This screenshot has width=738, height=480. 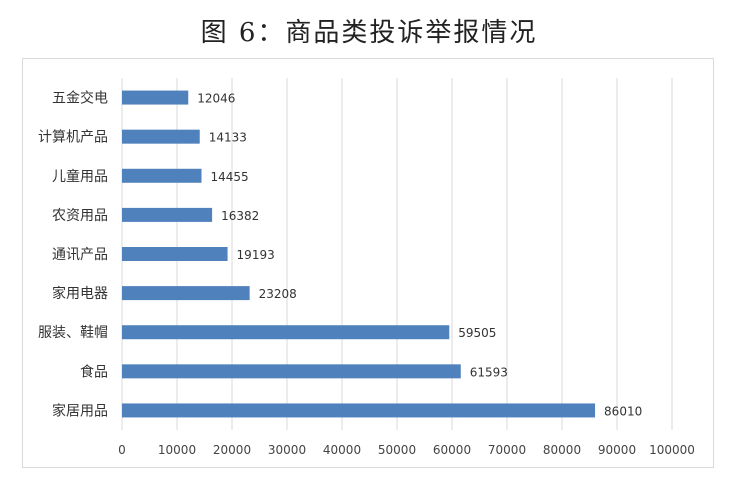 What do you see at coordinates (477, 333) in the screenshot?
I see `data-label-6: 59505` at bounding box center [477, 333].